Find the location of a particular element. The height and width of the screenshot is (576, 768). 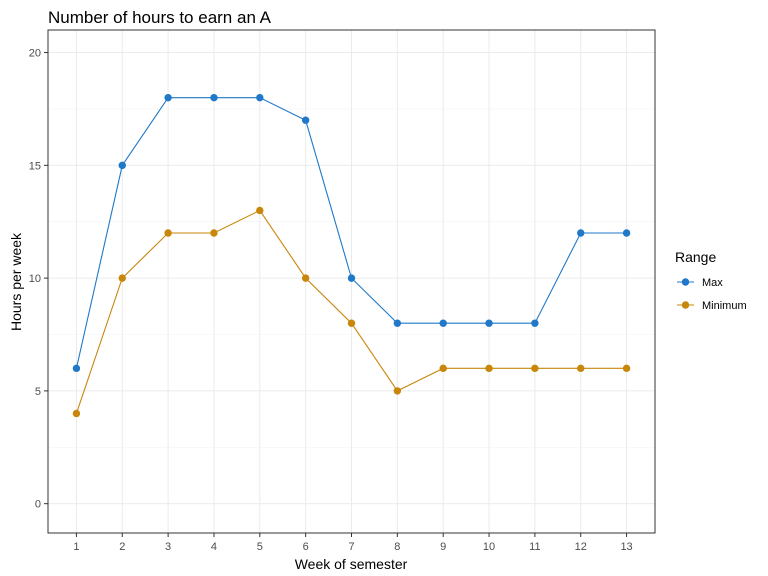

x-axis-title: Week of semester is located at coordinates (351, 564).